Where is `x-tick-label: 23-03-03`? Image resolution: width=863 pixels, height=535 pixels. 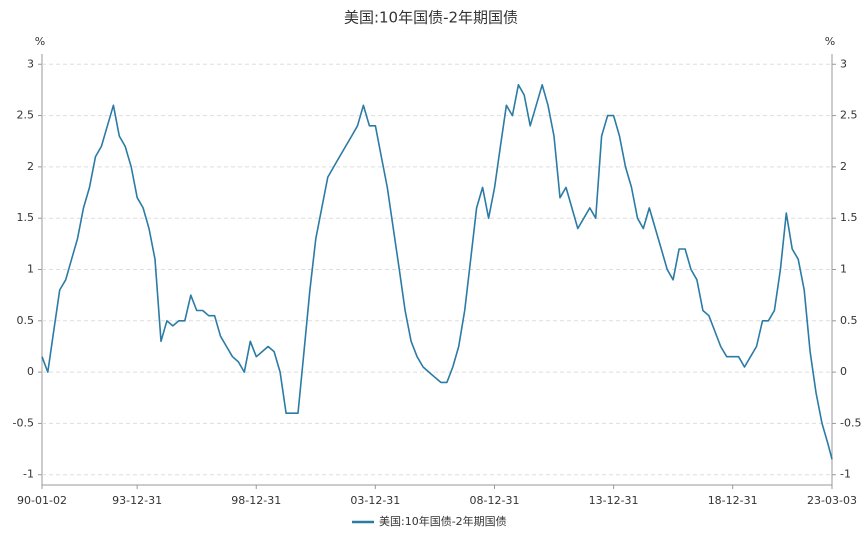
x-tick-label: 23-03-03 is located at coordinates (832, 500).